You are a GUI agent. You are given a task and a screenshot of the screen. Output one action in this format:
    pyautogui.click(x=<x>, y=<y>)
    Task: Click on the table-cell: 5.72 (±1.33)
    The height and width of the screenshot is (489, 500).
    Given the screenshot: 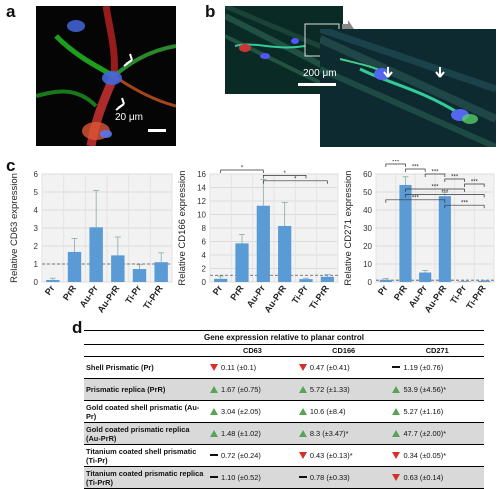 What is the action you would take?
    pyautogui.click(x=343, y=389)
    